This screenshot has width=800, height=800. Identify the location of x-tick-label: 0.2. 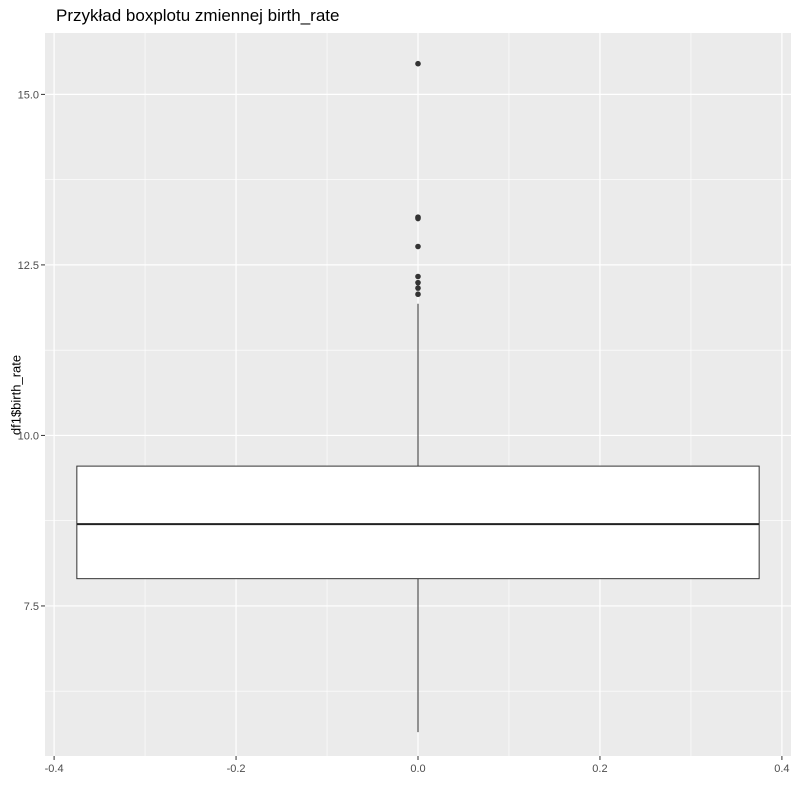
(599, 769).